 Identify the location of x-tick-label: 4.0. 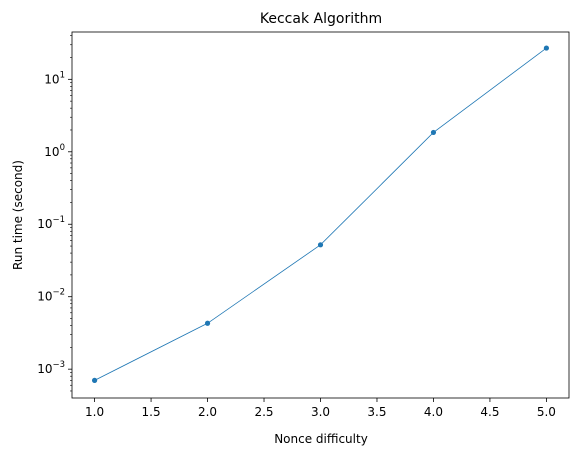
(433, 412).